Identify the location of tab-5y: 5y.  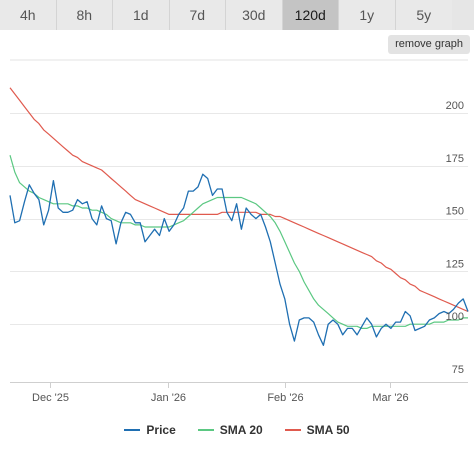
(423, 15).